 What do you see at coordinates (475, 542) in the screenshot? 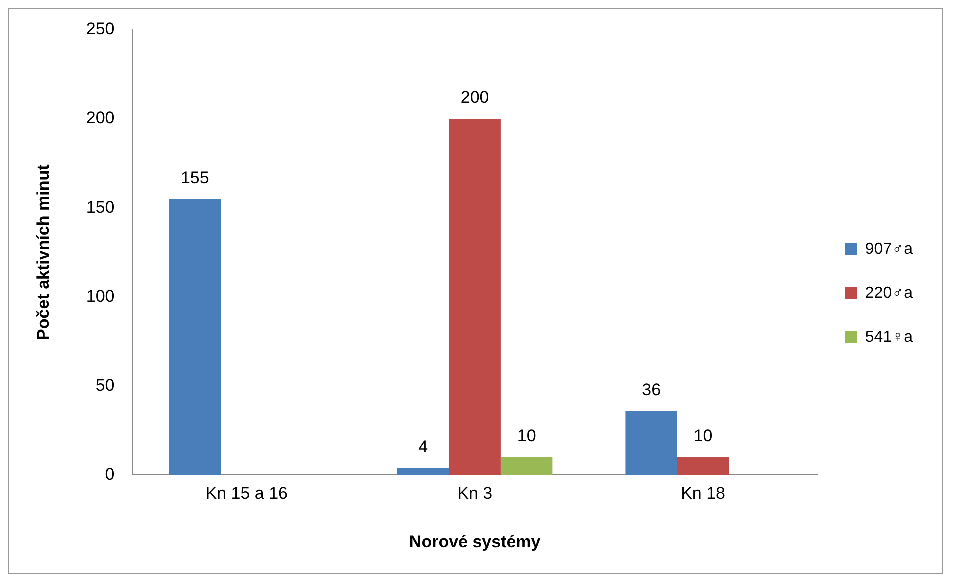
I see `x-axis-title: Norové systémy` at bounding box center [475, 542].